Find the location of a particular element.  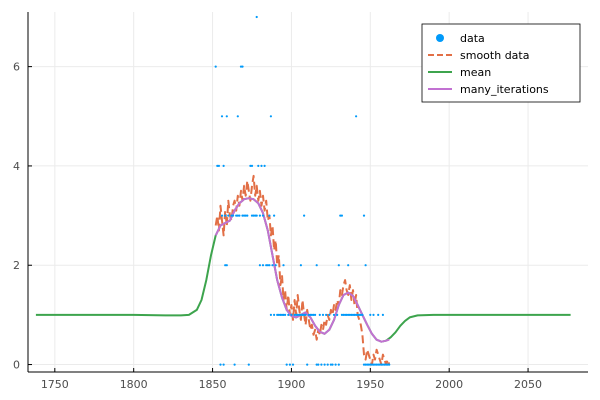

legend-label: mean is located at coordinates (475, 72).